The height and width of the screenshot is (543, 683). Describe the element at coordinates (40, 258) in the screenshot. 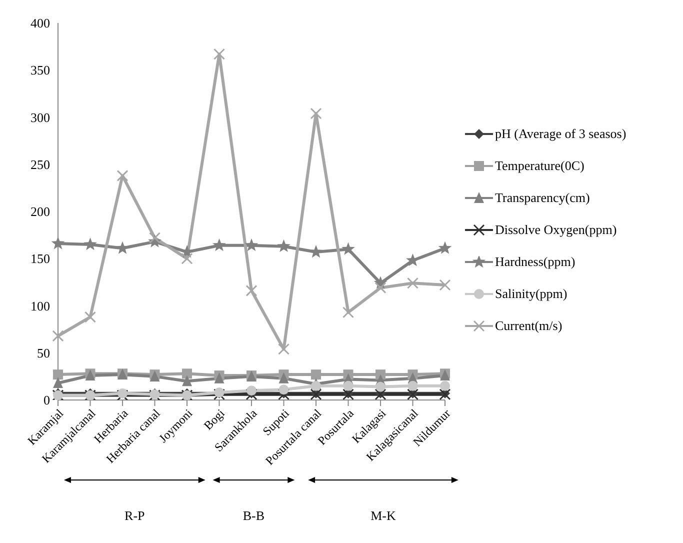

I see `y-tick-label: 150` at that location.